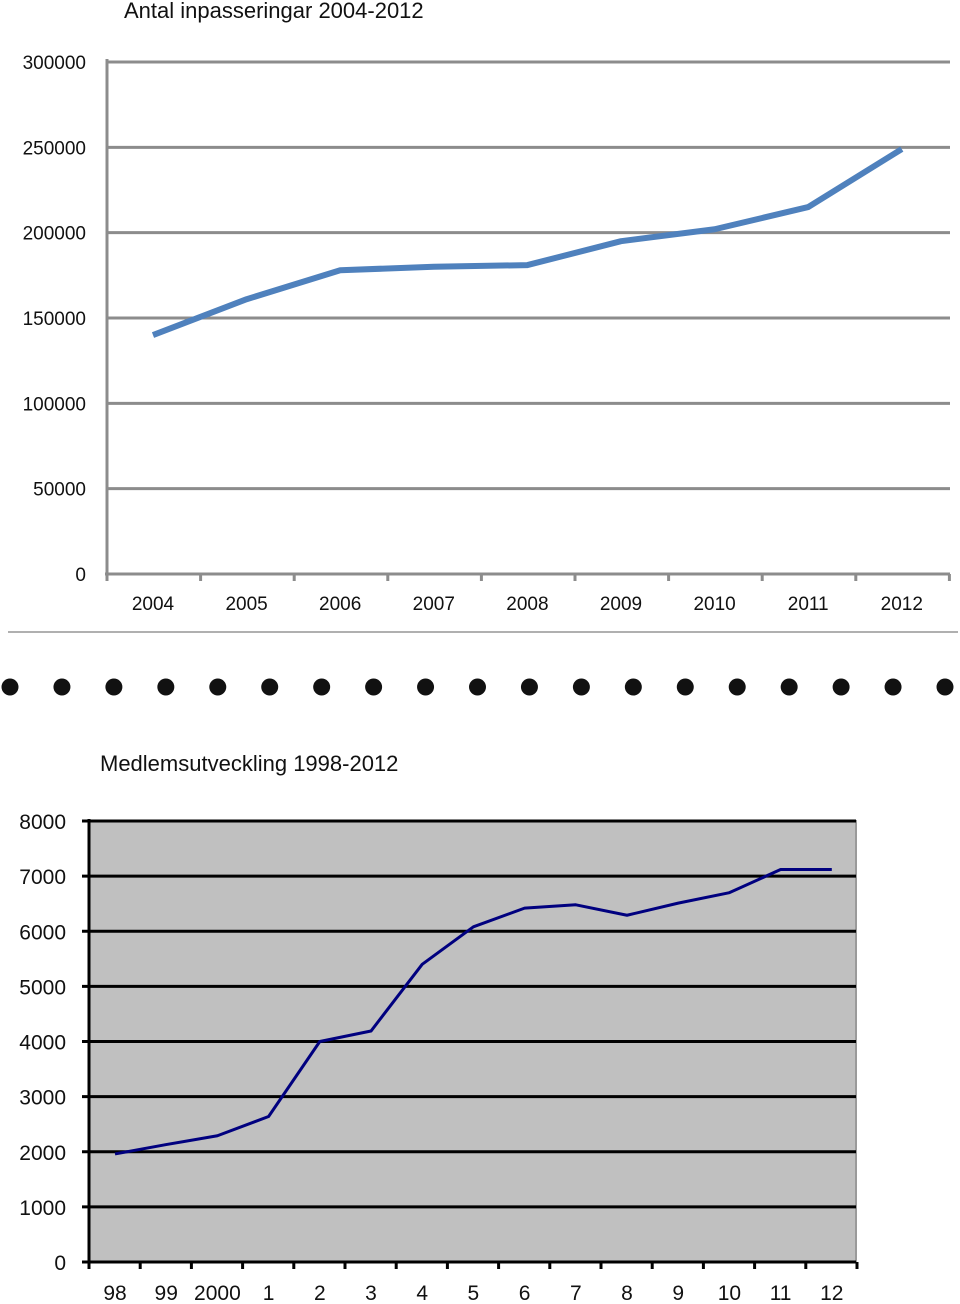 The image size is (960, 1304). Describe the element at coordinates (525, 1293) in the screenshot. I see `x-tick-label: 6` at that location.